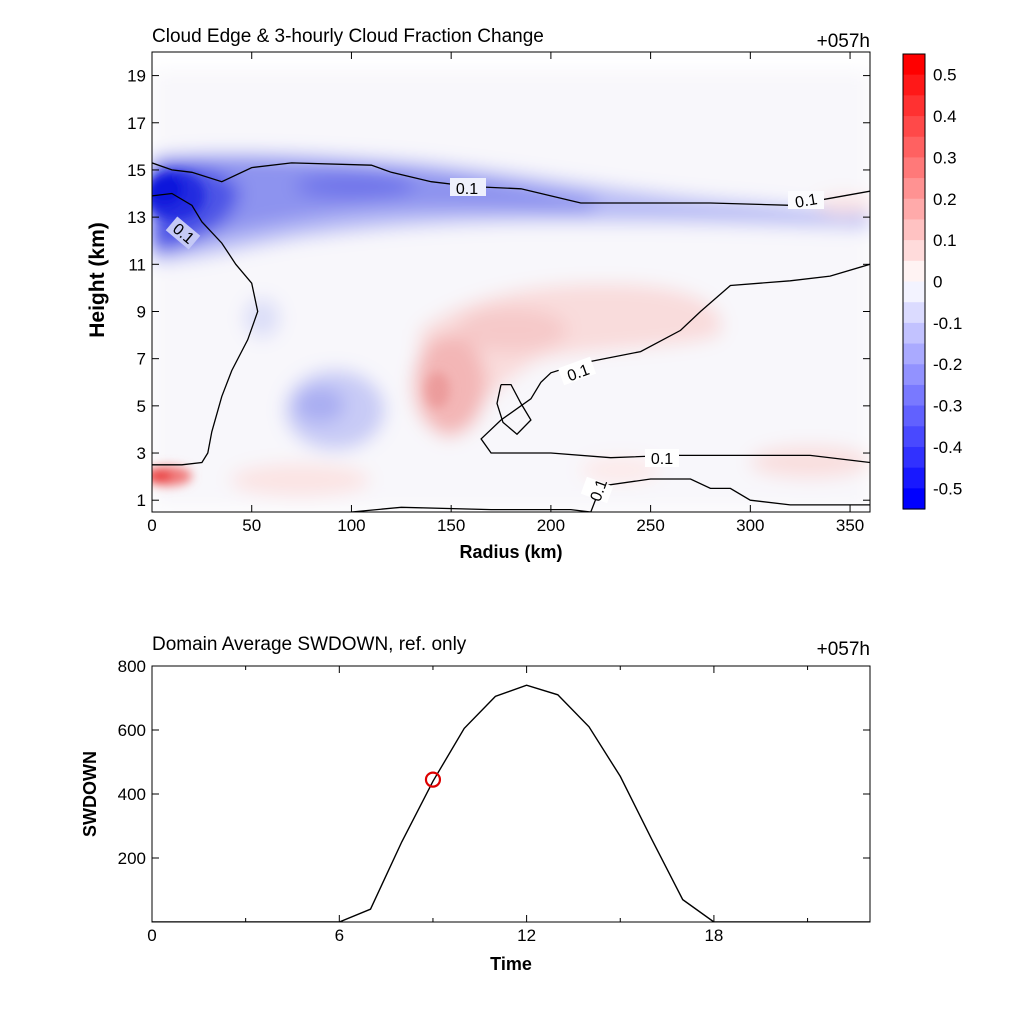  I want to click on colorbar-tick-label: 0.4, so click(945, 116).